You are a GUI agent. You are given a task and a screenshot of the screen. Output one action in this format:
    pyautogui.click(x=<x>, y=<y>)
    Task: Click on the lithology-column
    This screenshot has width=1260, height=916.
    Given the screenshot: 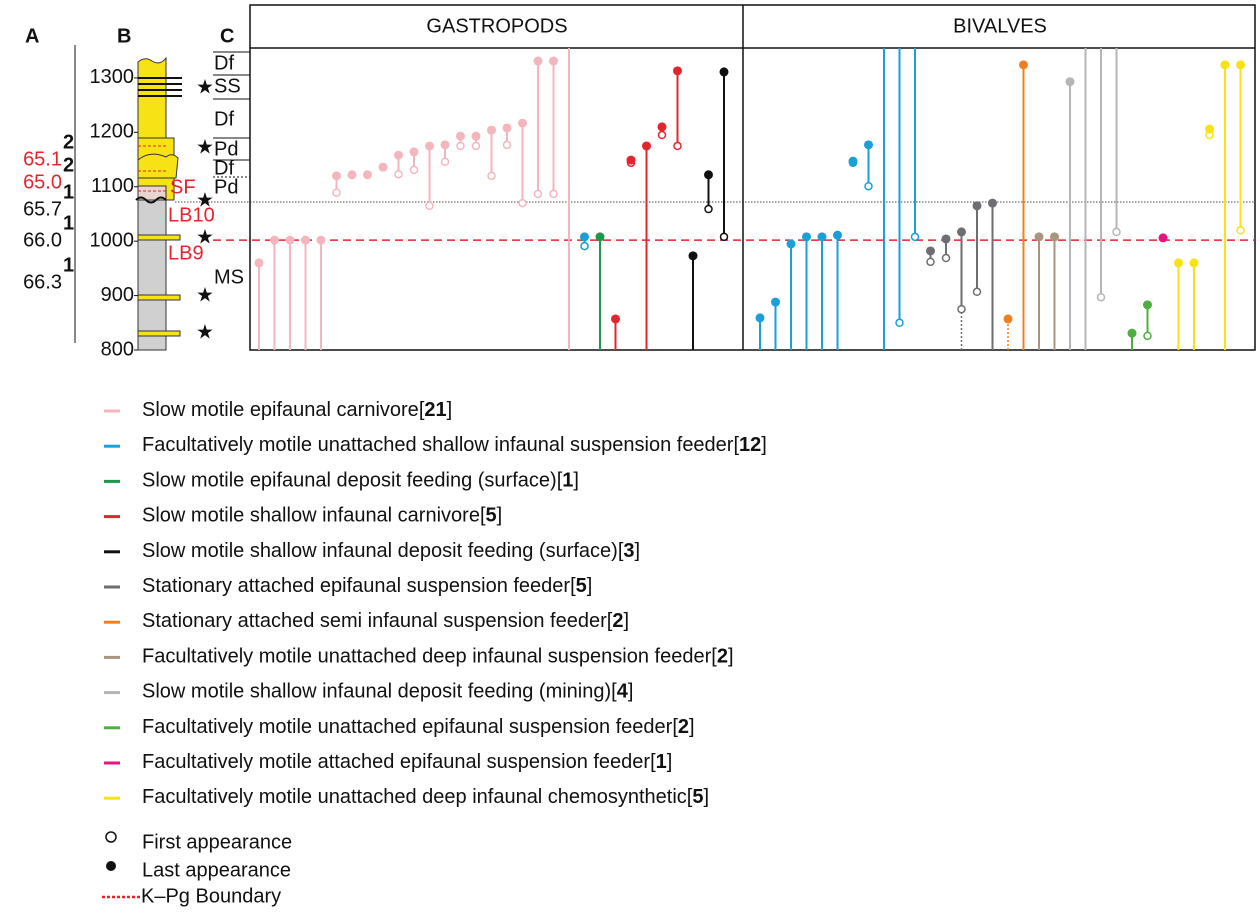 What is the action you would take?
    pyautogui.click(x=158, y=203)
    